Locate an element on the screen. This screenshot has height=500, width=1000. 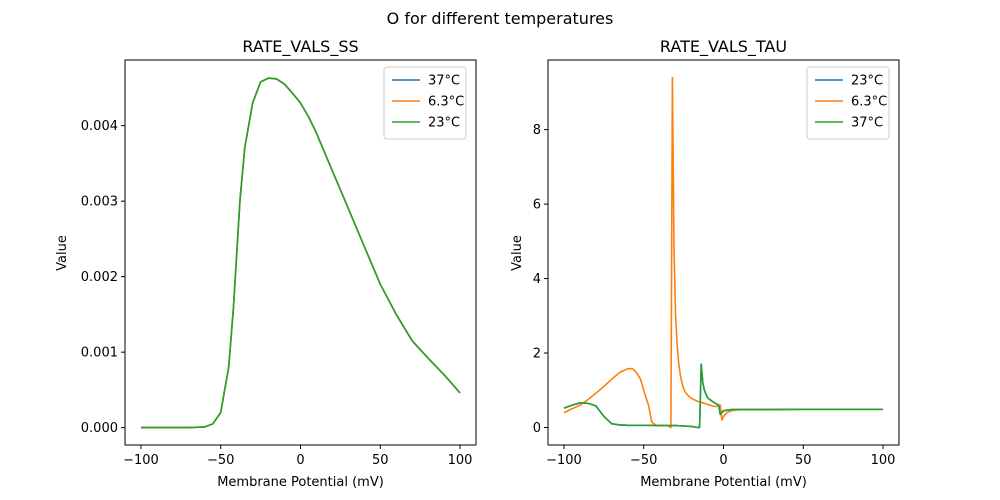
x-axis-label-tau: Membrane Potential (mV) is located at coordinates (723, 482).